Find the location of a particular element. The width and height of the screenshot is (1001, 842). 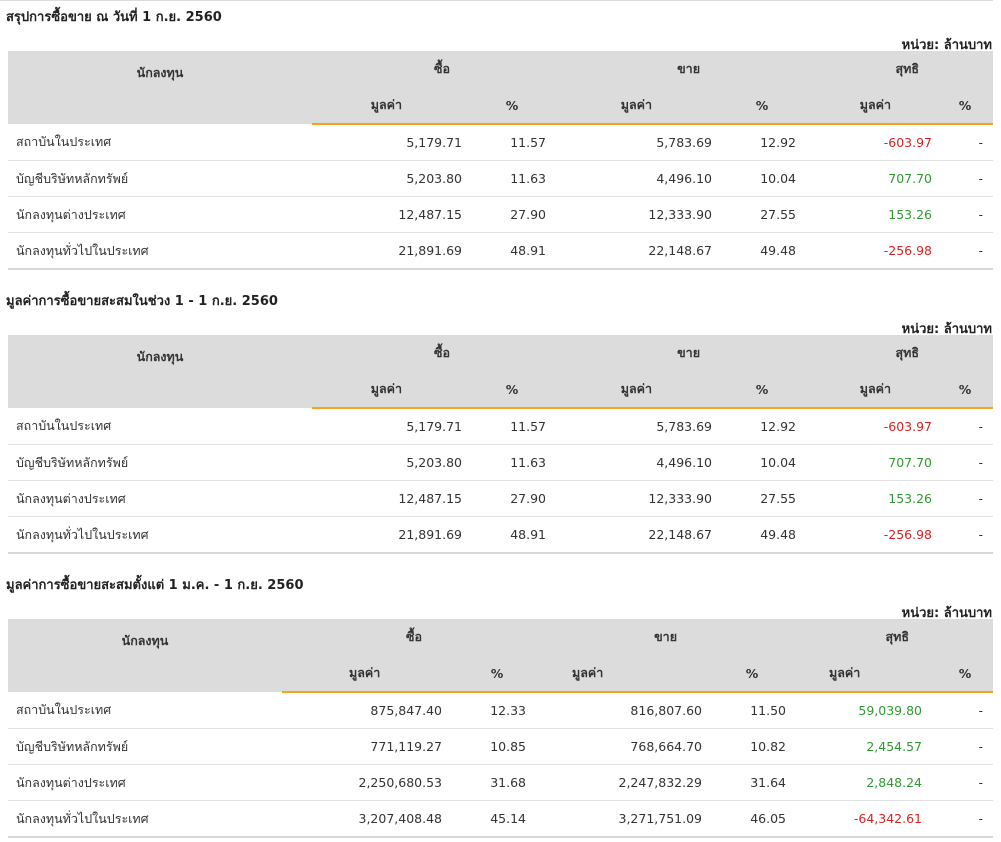

buy-value: 2,250,680.53 is located at coordinates (362, 782).